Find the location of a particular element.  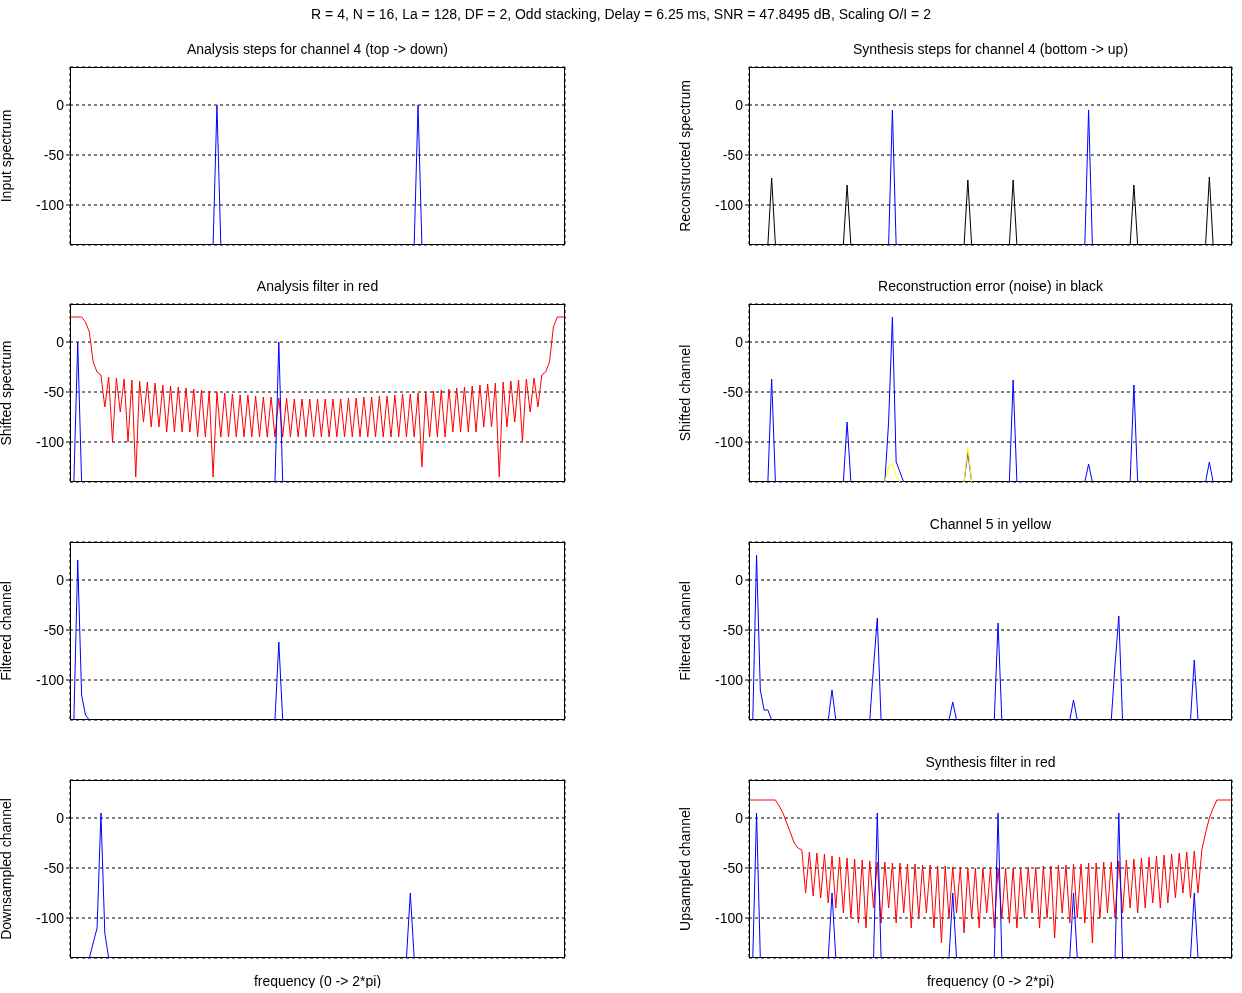

y-axis-title: Upsampled channel is located at coordinates (684, 869).